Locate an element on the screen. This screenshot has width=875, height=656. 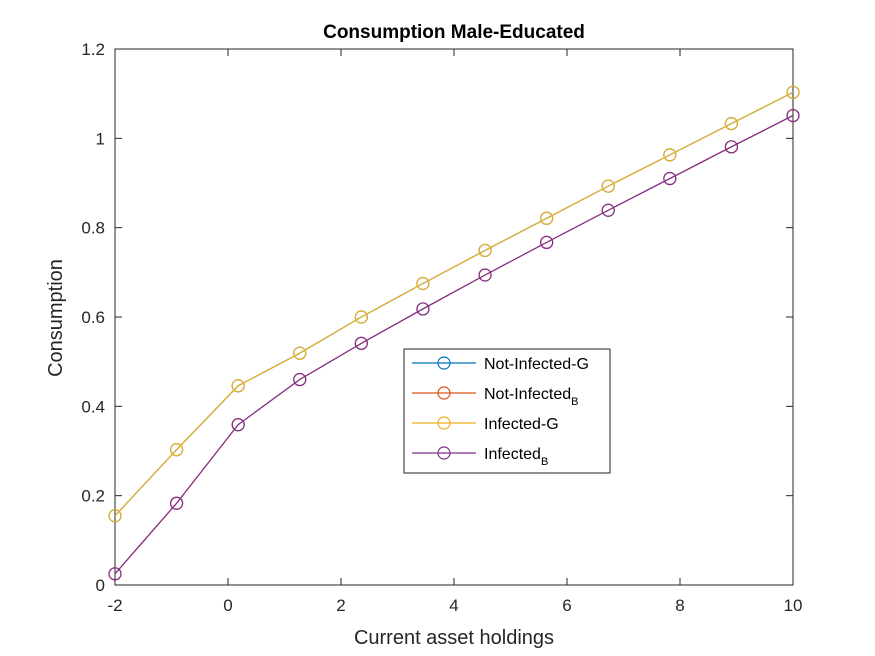
legend-item: Not-InfectedB is located at coordinates (495, 397).